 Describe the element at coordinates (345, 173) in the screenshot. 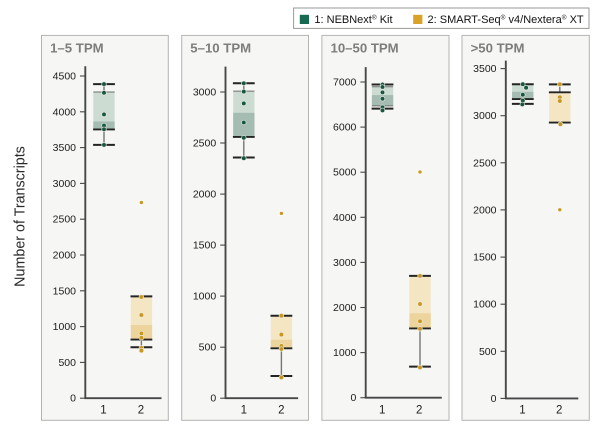

I see `svg-text: 5000` at that location.